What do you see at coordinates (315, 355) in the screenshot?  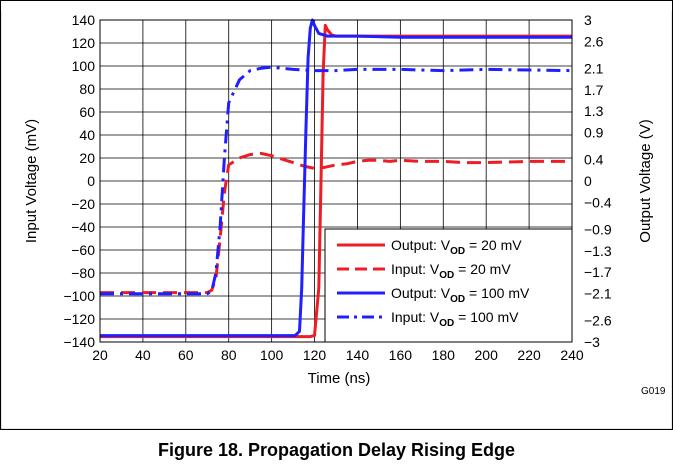 I see `x-tick-label: 120` at bounding box center [315, 355].